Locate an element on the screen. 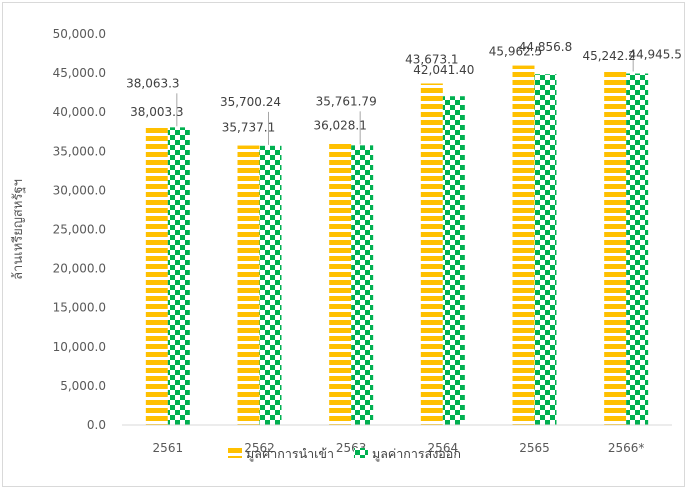 The width and height of the screenshot is (689, 491). x-tick-label: 2561 is located at coordinates (168, 448).